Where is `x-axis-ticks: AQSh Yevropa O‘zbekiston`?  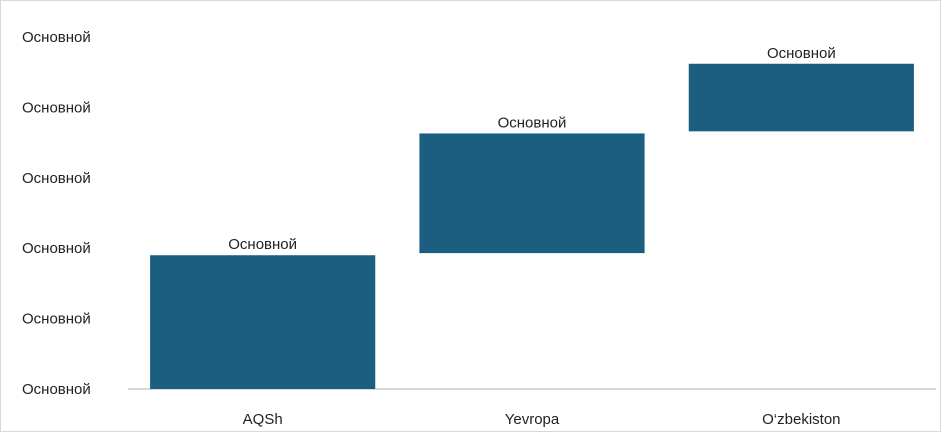
x-axis-ticks: AQSh Yevropa O‘zbekiston is located at coordinates (542, 419).